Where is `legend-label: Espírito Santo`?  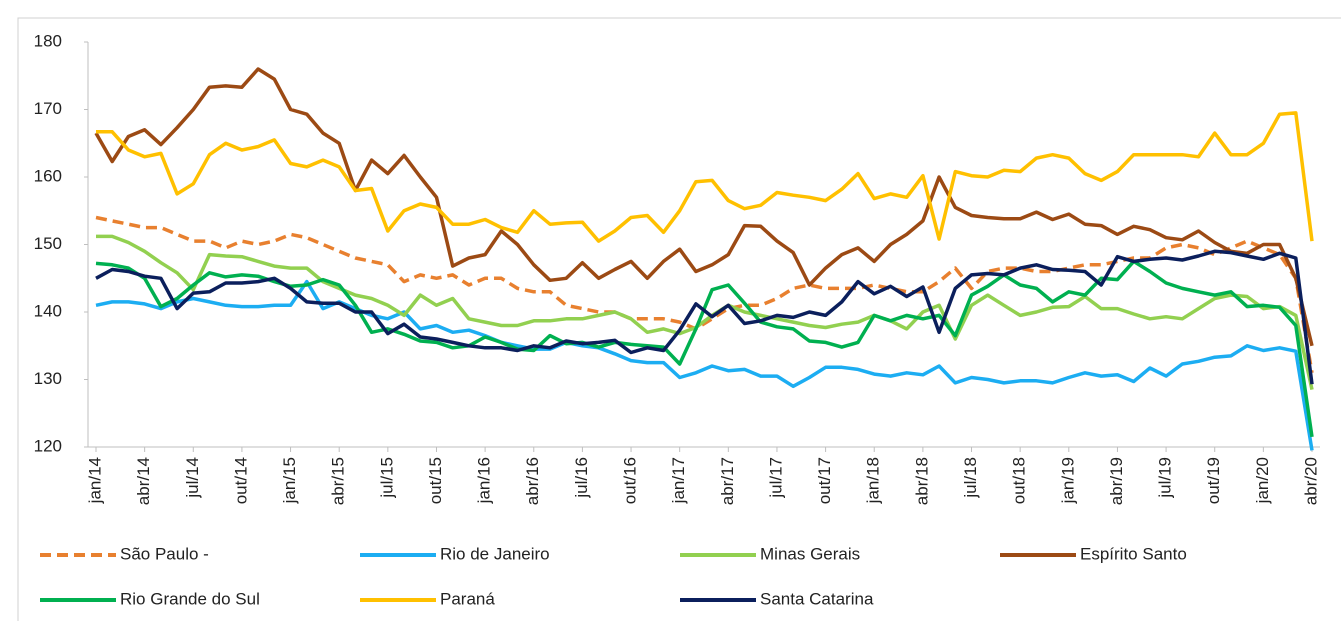 legend-label: Espírito Santo is located at coordinates (1133, 553).